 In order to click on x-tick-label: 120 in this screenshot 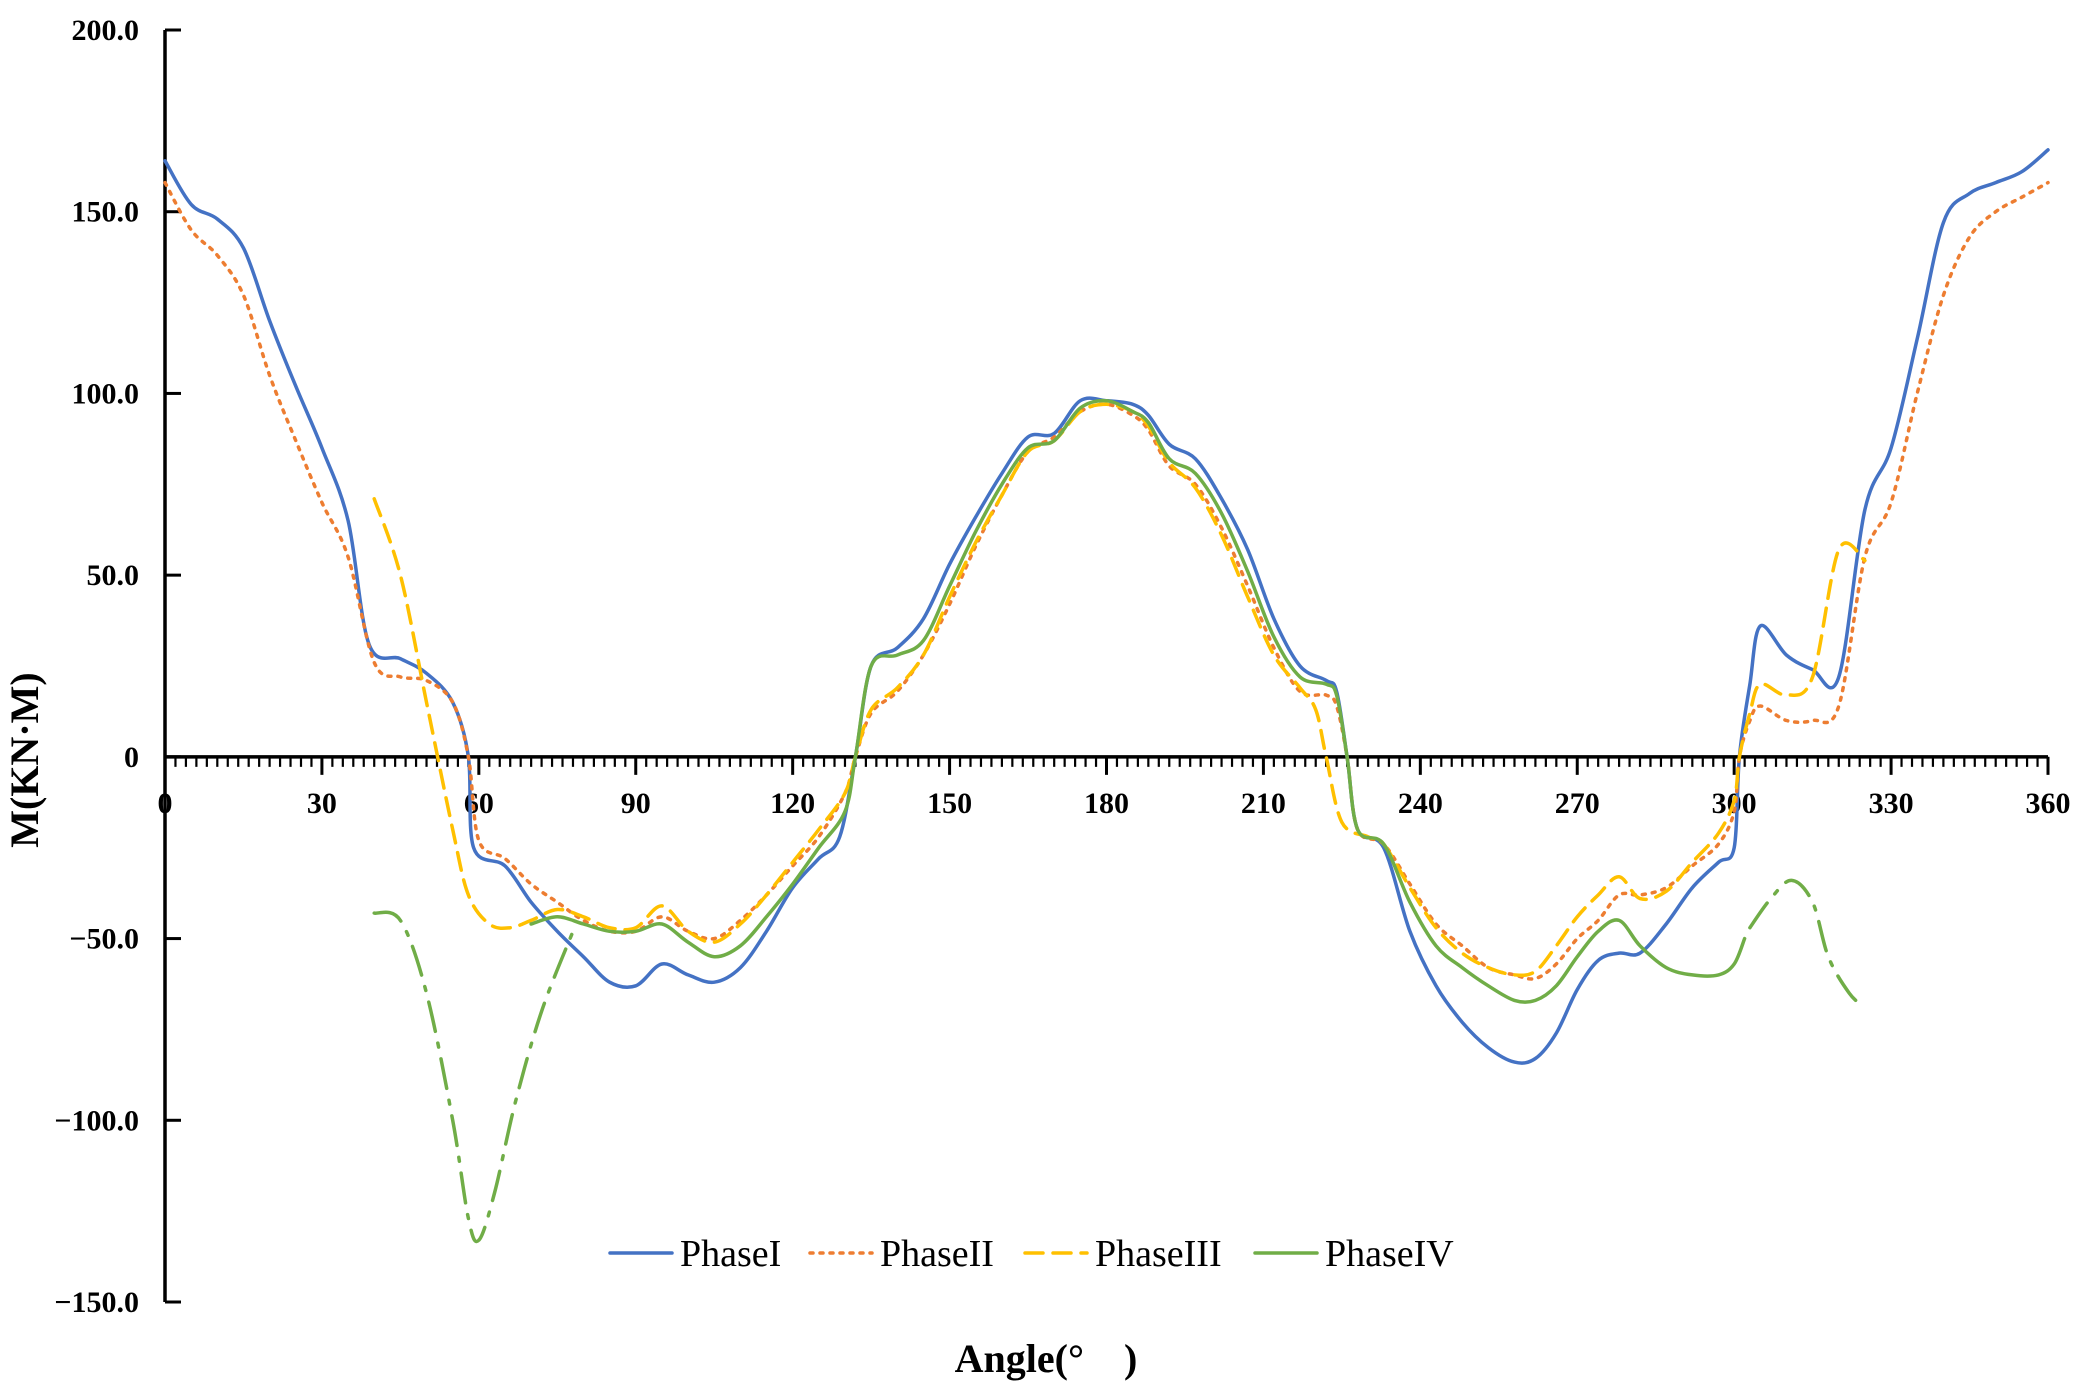, I will do `click(792, 803)`.